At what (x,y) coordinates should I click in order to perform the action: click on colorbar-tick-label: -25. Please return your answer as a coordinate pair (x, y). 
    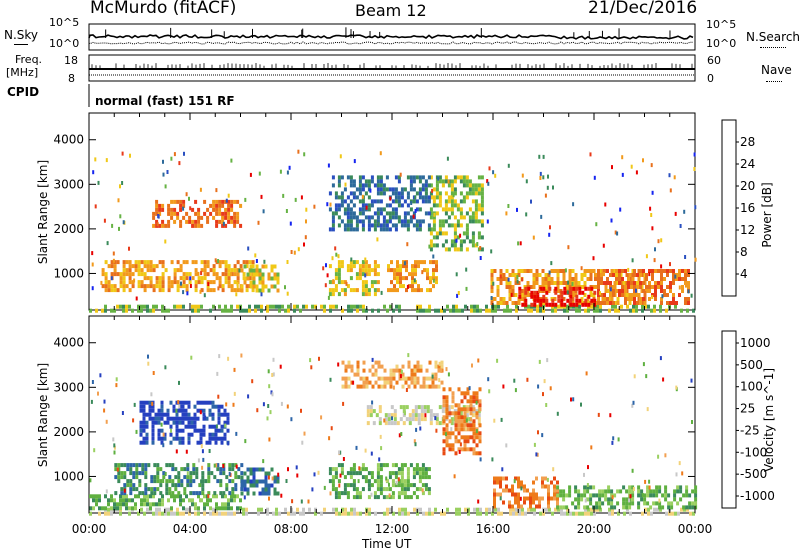
    Looking at the image, I should click on (750, 430).